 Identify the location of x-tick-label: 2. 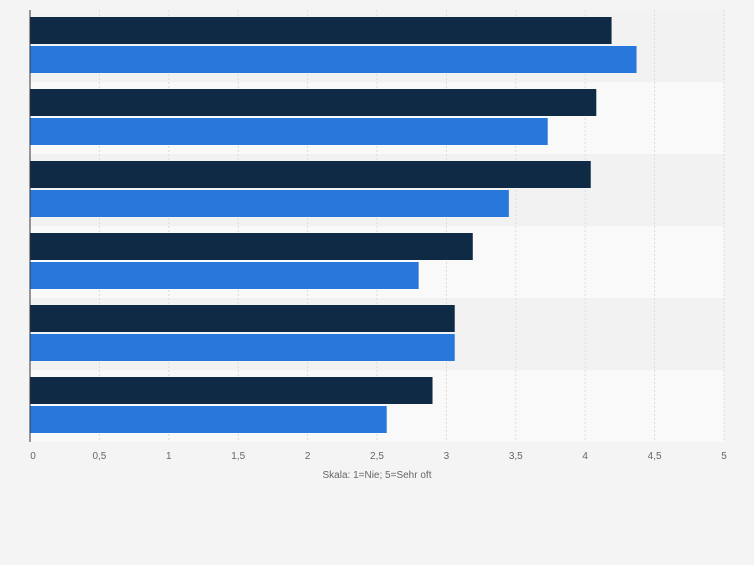
(308, 456).